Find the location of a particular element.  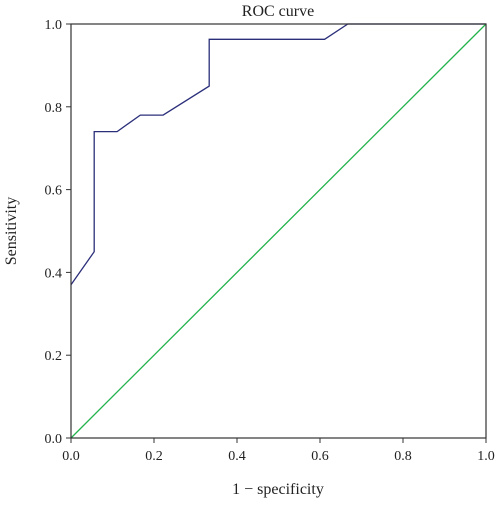

y-tick-label: 0.8 is located at coordinates (54, 108).